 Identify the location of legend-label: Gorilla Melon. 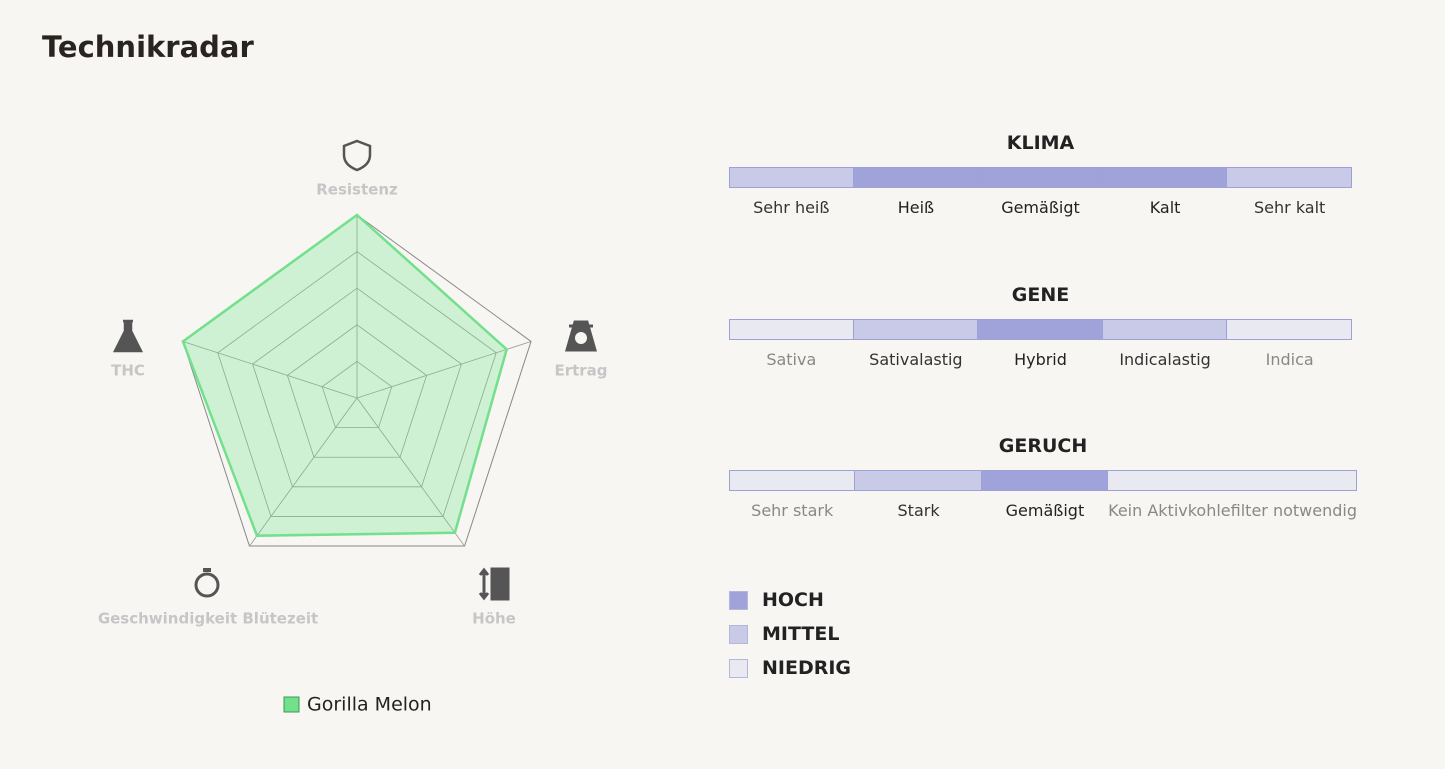
(369, 705).